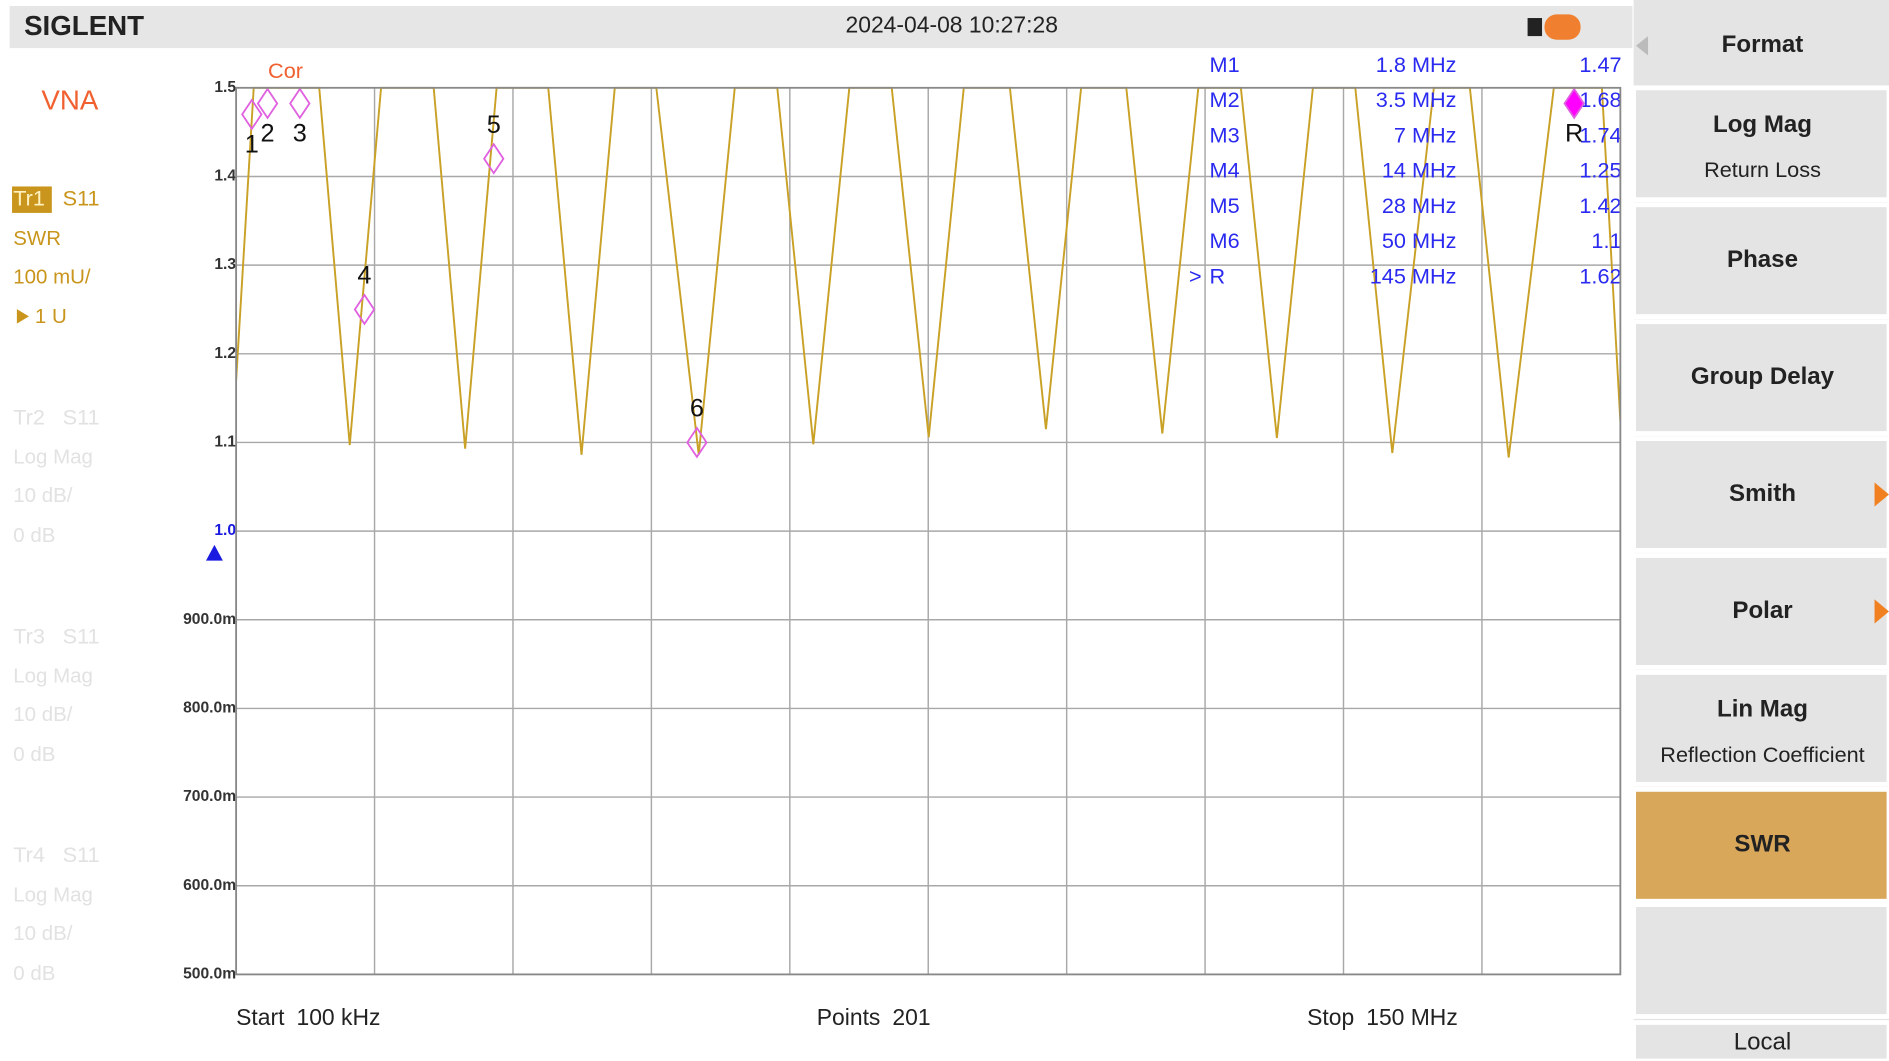 This screenshot has width=1889, height=1061. I want to click on reference-level-arrow, so click(214, 552).